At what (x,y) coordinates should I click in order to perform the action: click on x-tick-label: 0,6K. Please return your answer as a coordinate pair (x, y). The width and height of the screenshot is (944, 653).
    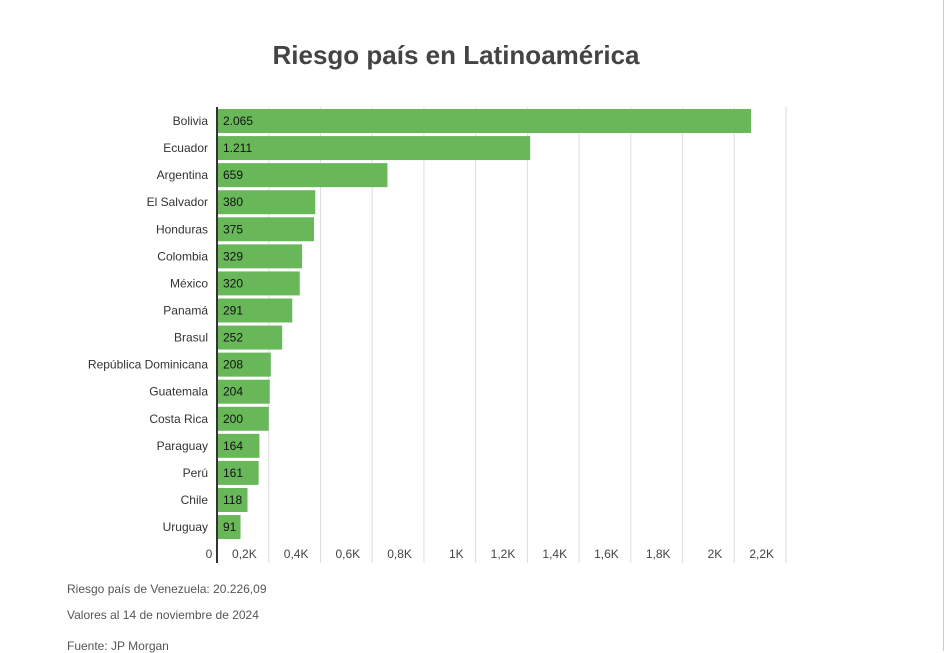
    Looking at the image, I should click on (347, 554).